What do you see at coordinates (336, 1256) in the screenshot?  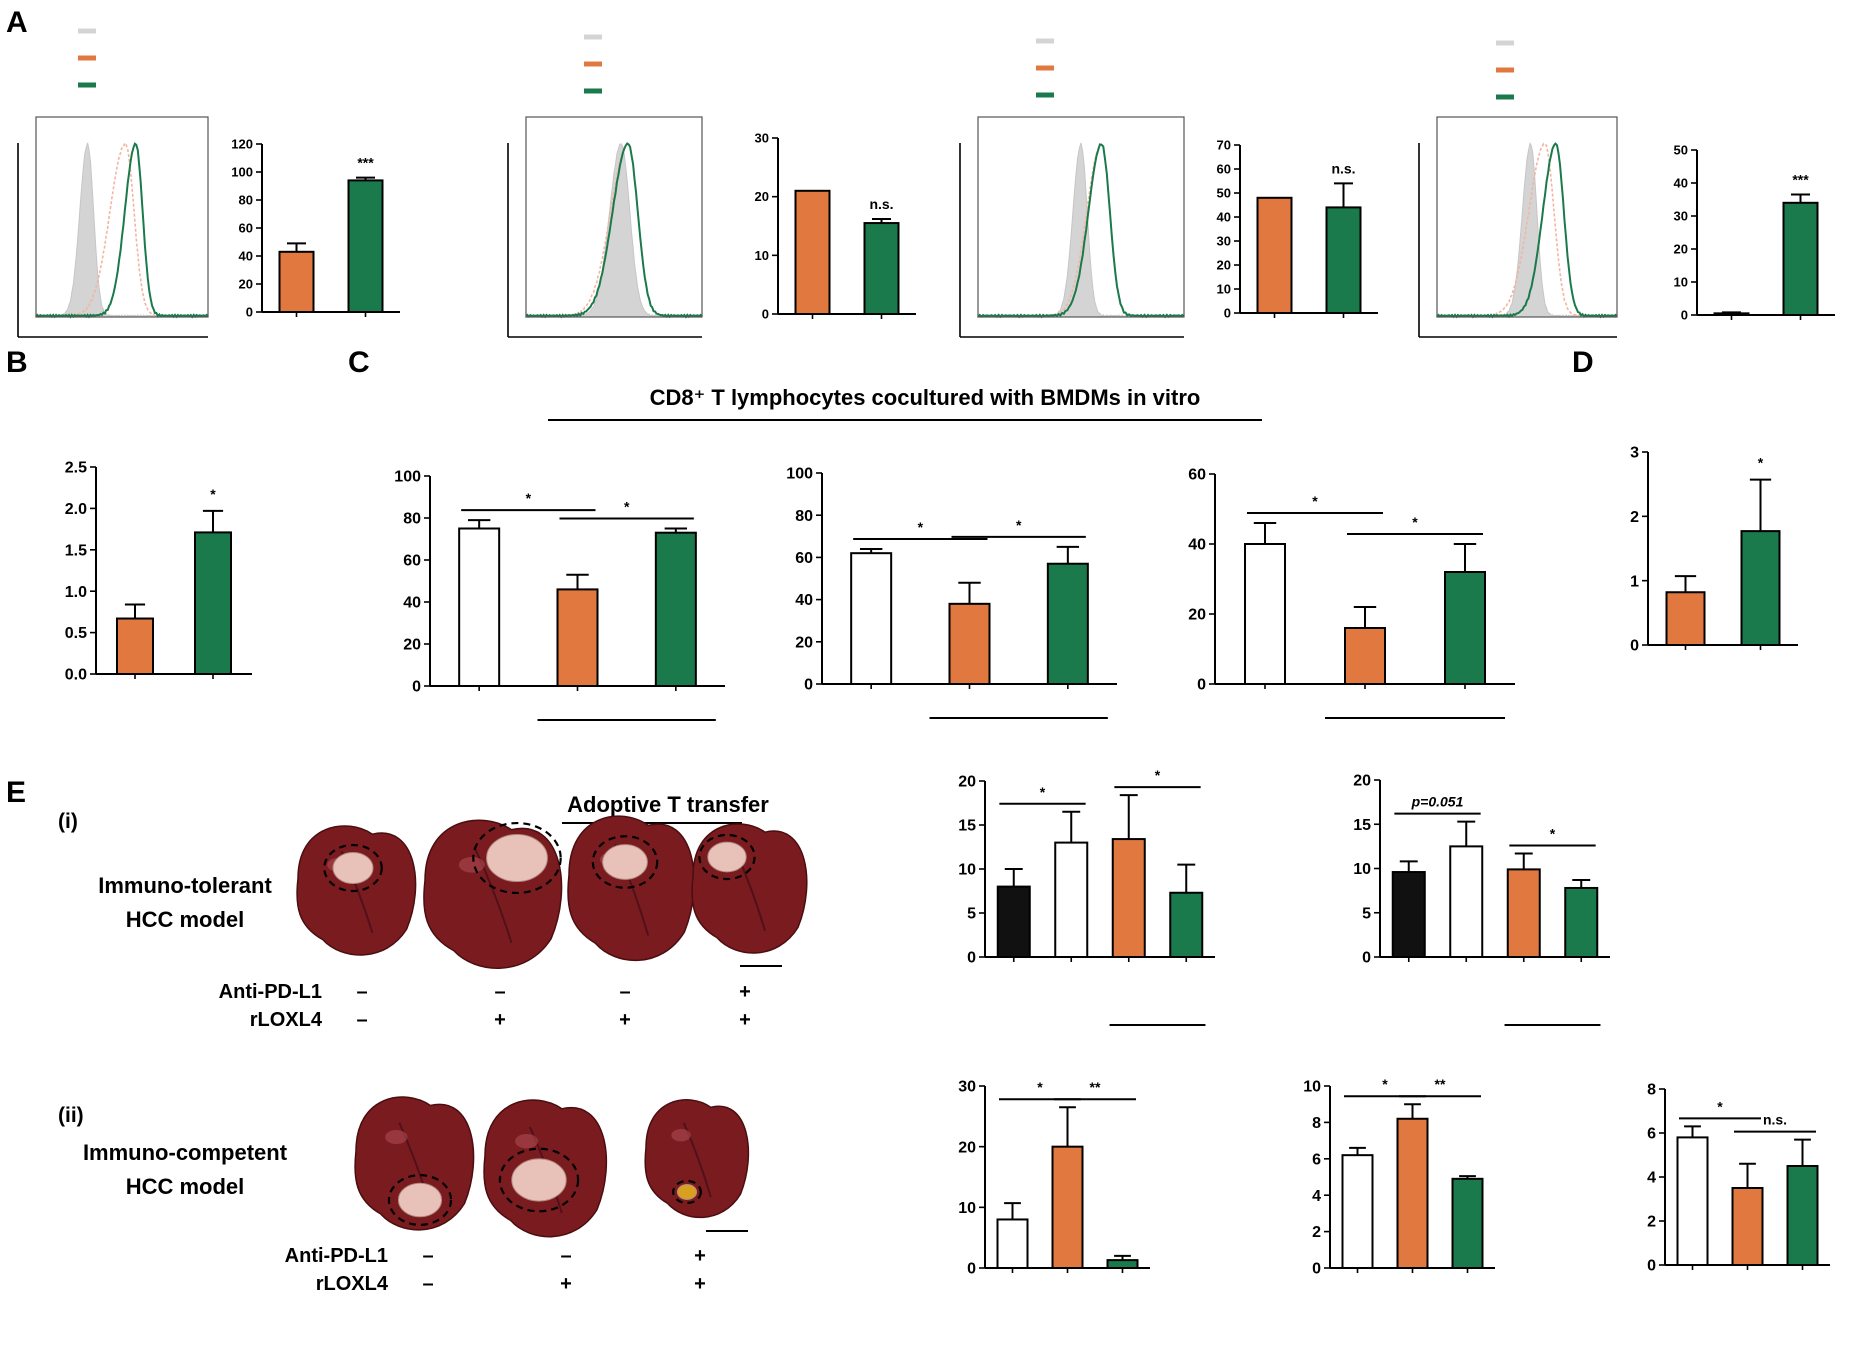 I see `photo-ii-row-antipdl1: Anti-PD-L1` at bounding box center [336, 1256].